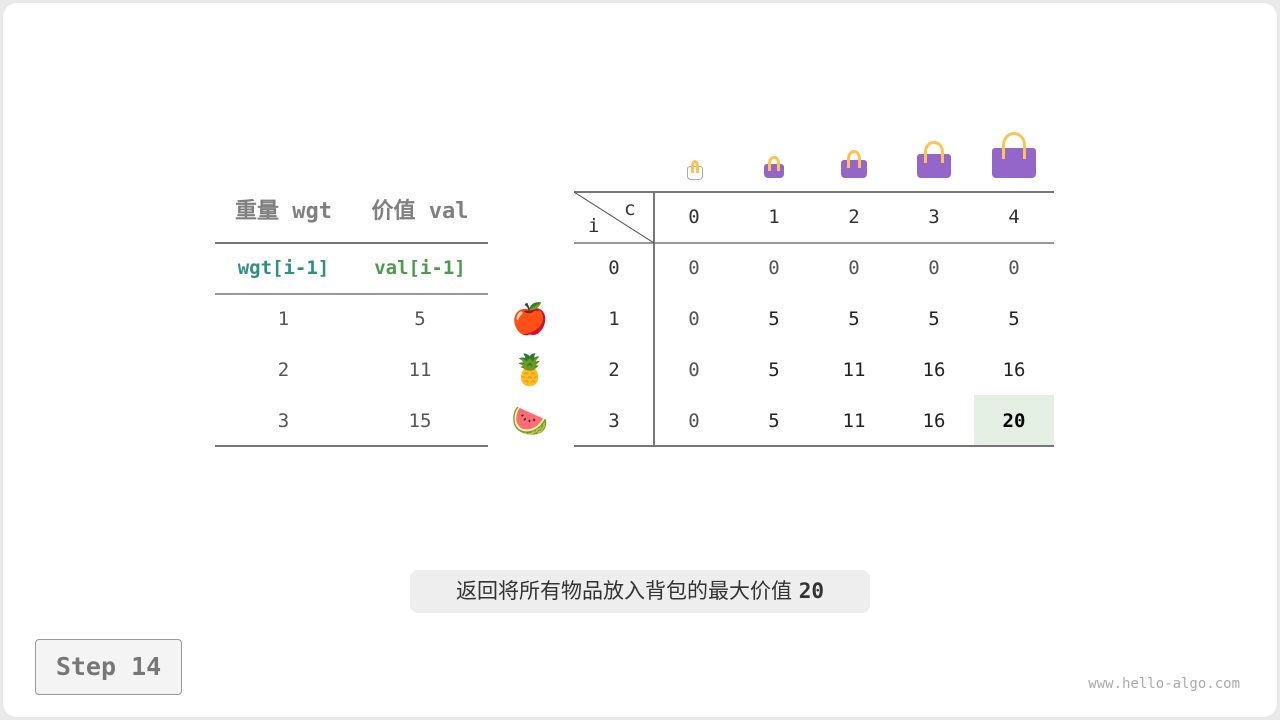 This screenshot has height=720, width=1280. Describe the element at coordinates (283, 370) in the screenshot. I see `cell-wgt: 2` at that location.